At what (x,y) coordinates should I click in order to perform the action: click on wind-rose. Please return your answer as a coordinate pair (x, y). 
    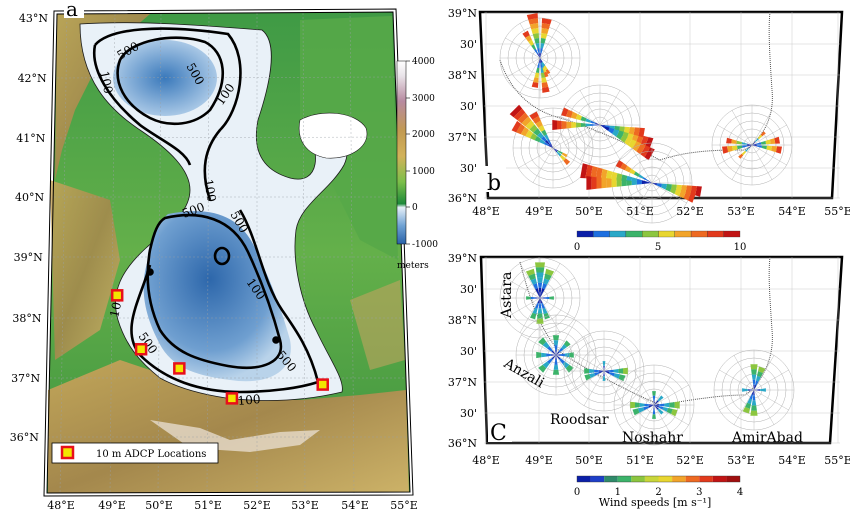
    Looking at the image, I should click on (551, 146).